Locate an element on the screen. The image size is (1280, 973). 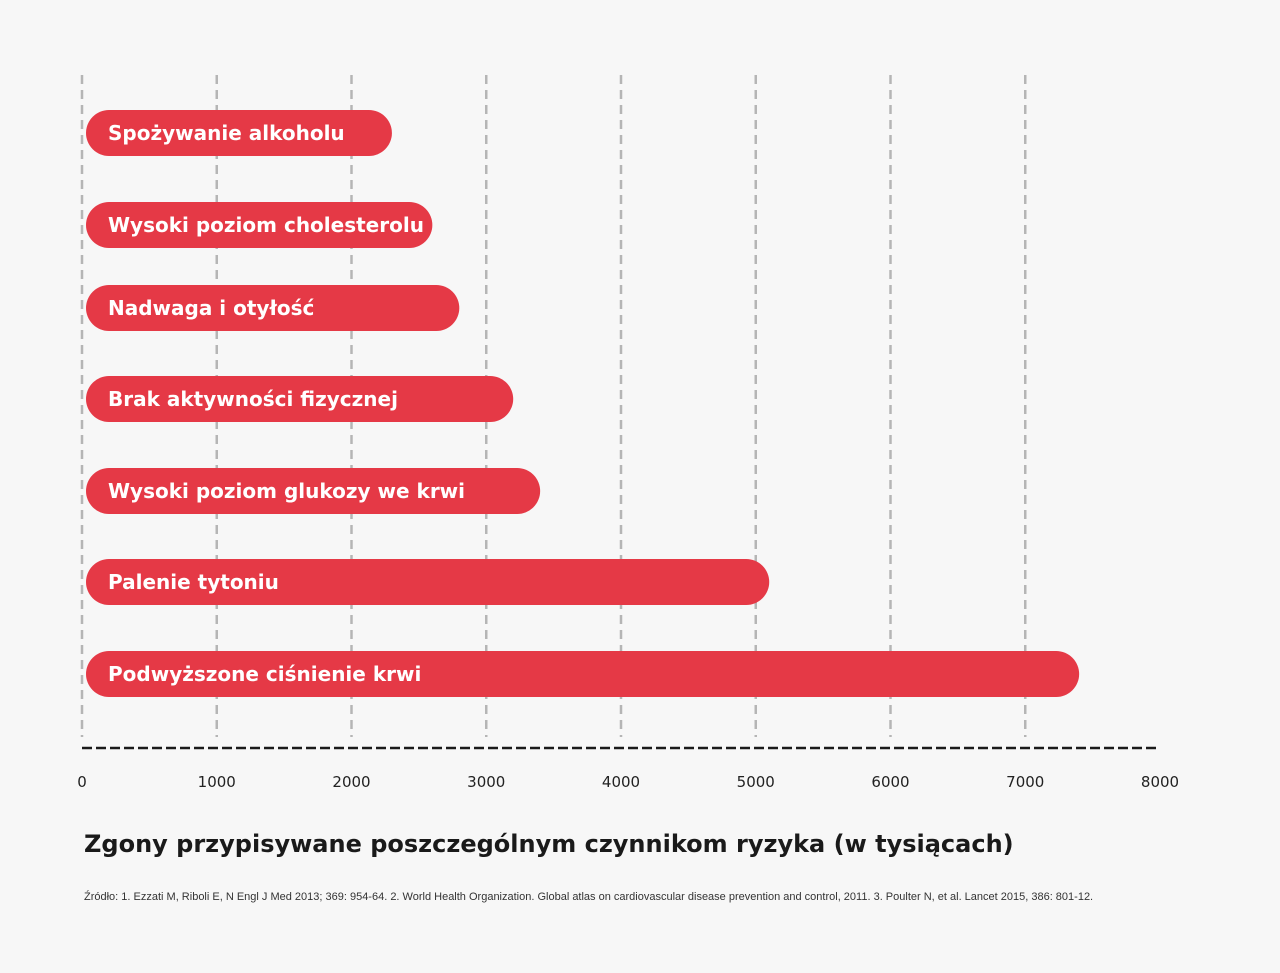
bar-label: Podwyższone ciśnienie krwi is located at coordinates (264, 674).